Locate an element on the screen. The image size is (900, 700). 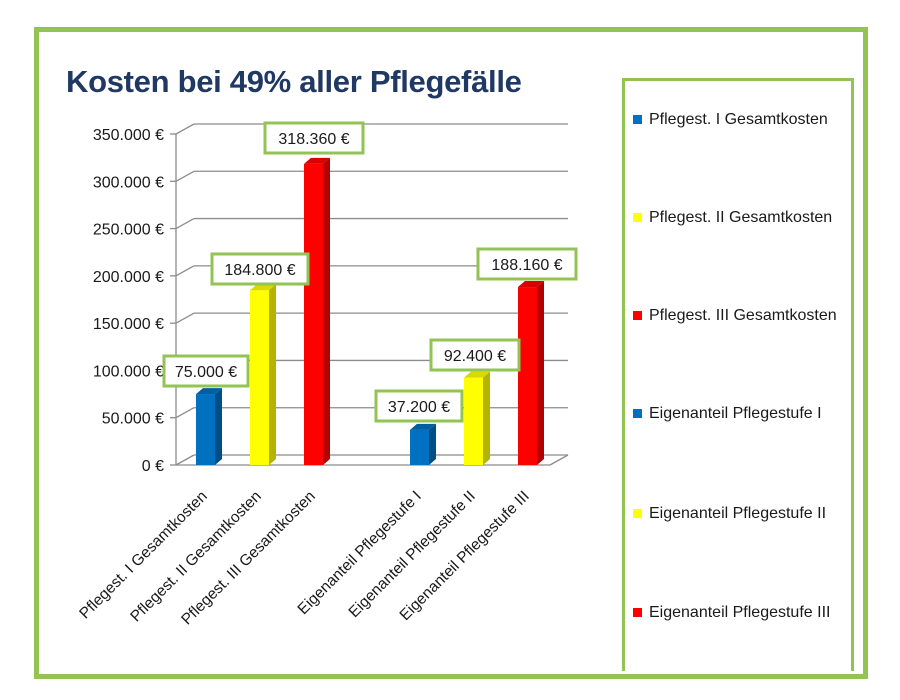
data-label: 184.800 € is located at coordinates (259, 270).